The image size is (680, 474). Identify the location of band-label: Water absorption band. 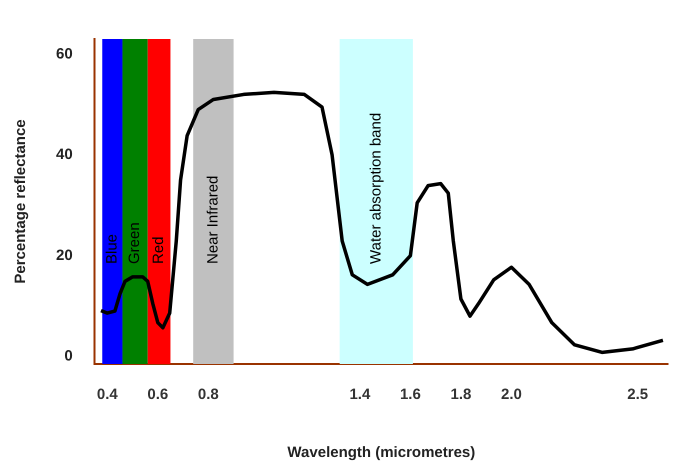
(375, 188).